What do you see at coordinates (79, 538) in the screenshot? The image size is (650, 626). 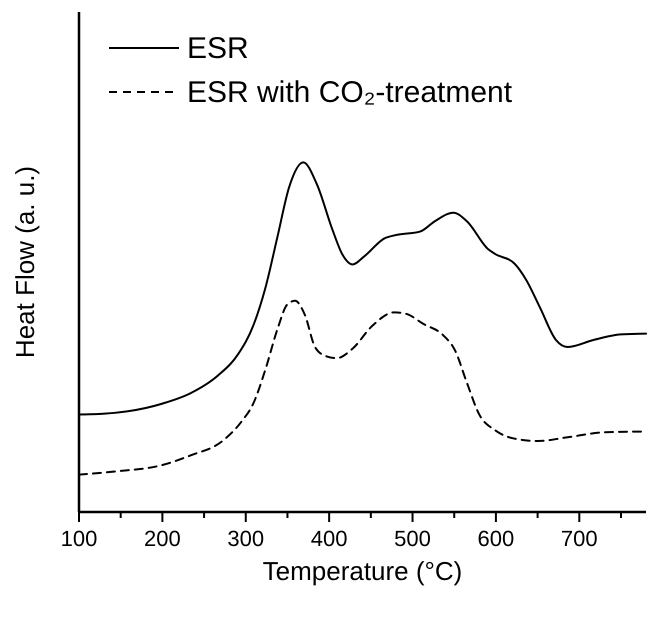 I see `x-tick-label: 100` at bounding box center [79, 538].